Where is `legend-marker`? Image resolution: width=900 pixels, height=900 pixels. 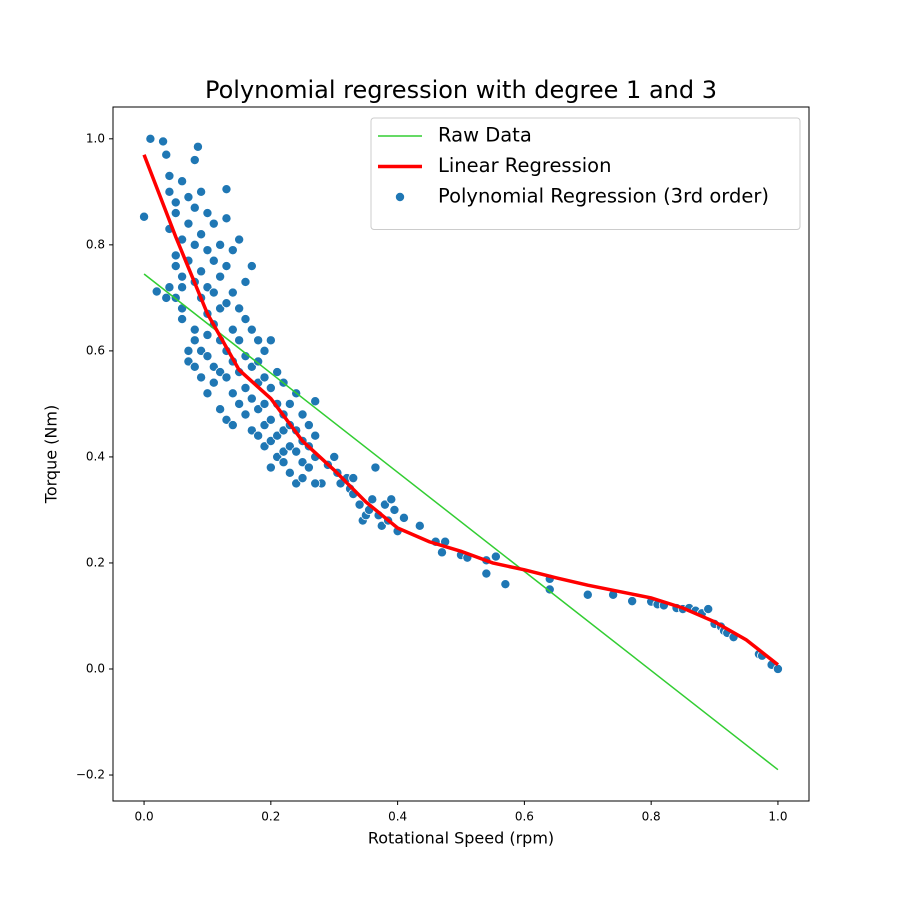
legend-marker is located at coordinates (399, 196).